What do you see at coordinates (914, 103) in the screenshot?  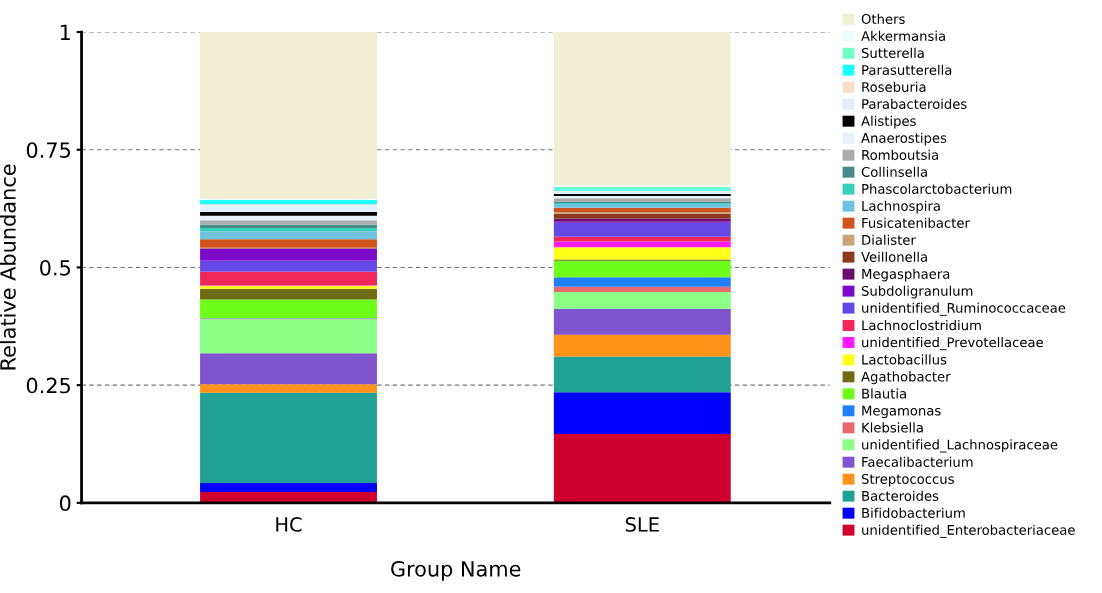 I see `legend-label: Parabacteroides` at bounding box center [914, 103].